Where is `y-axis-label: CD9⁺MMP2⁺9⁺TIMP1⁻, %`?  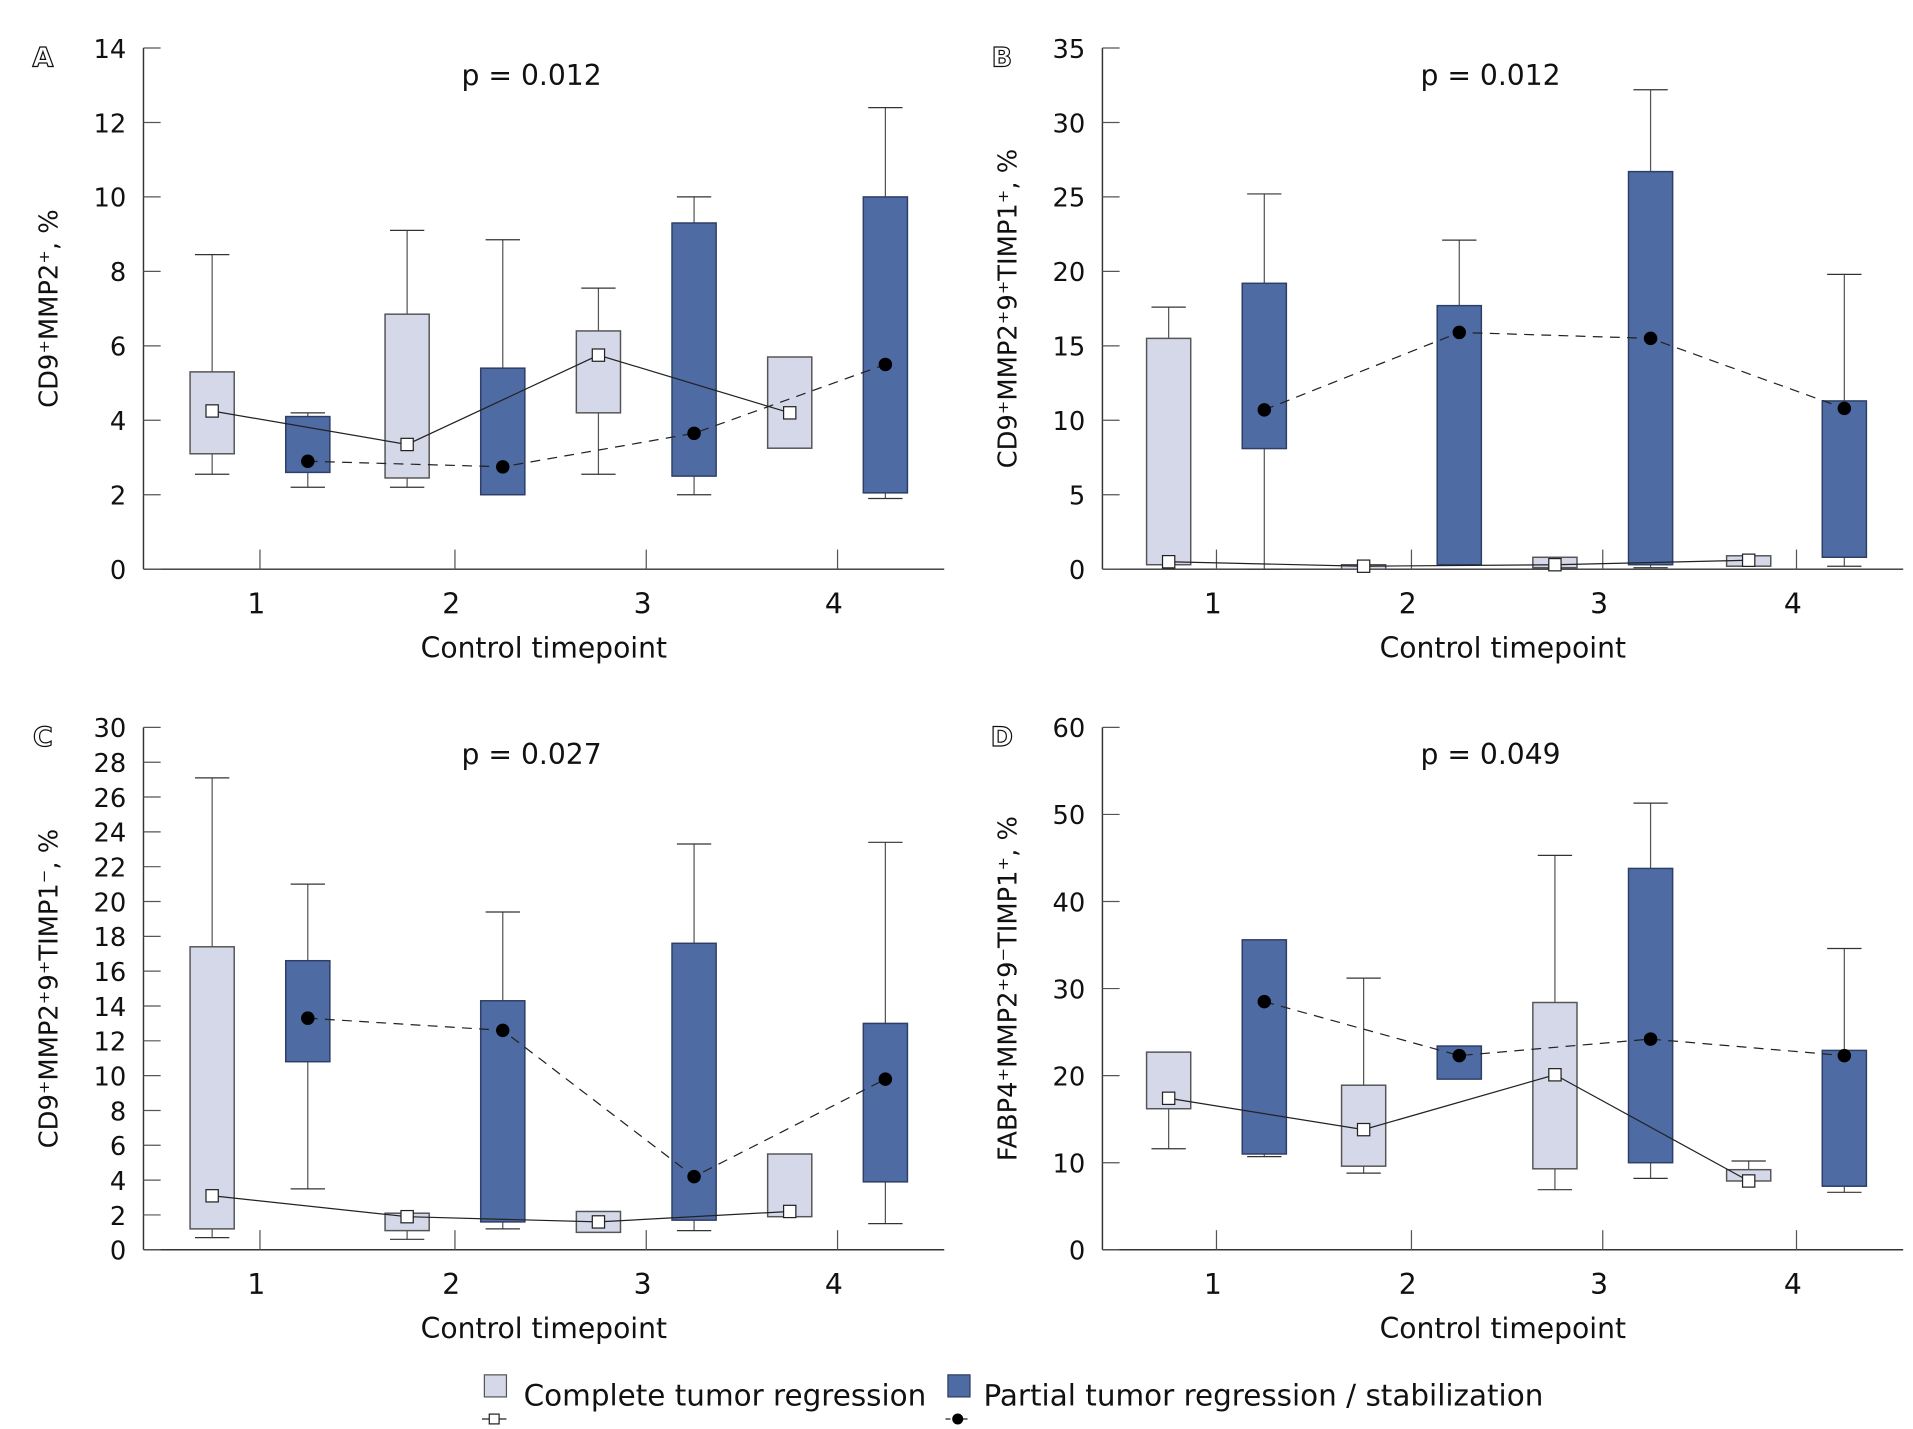
y-axis-label: CD9⁺MMP2⁺9⁺TIMP1⁻, % is located at coordinates (50, 989).